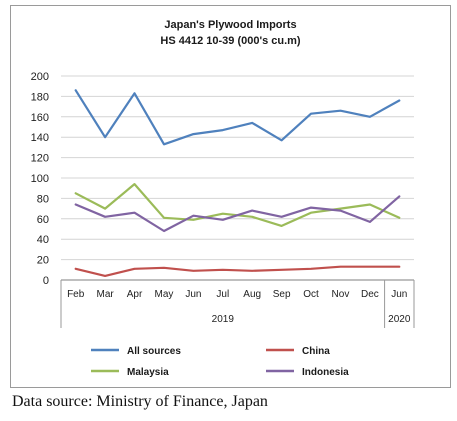  I want to click on legend-label-0: All sources, so click(154, 351).